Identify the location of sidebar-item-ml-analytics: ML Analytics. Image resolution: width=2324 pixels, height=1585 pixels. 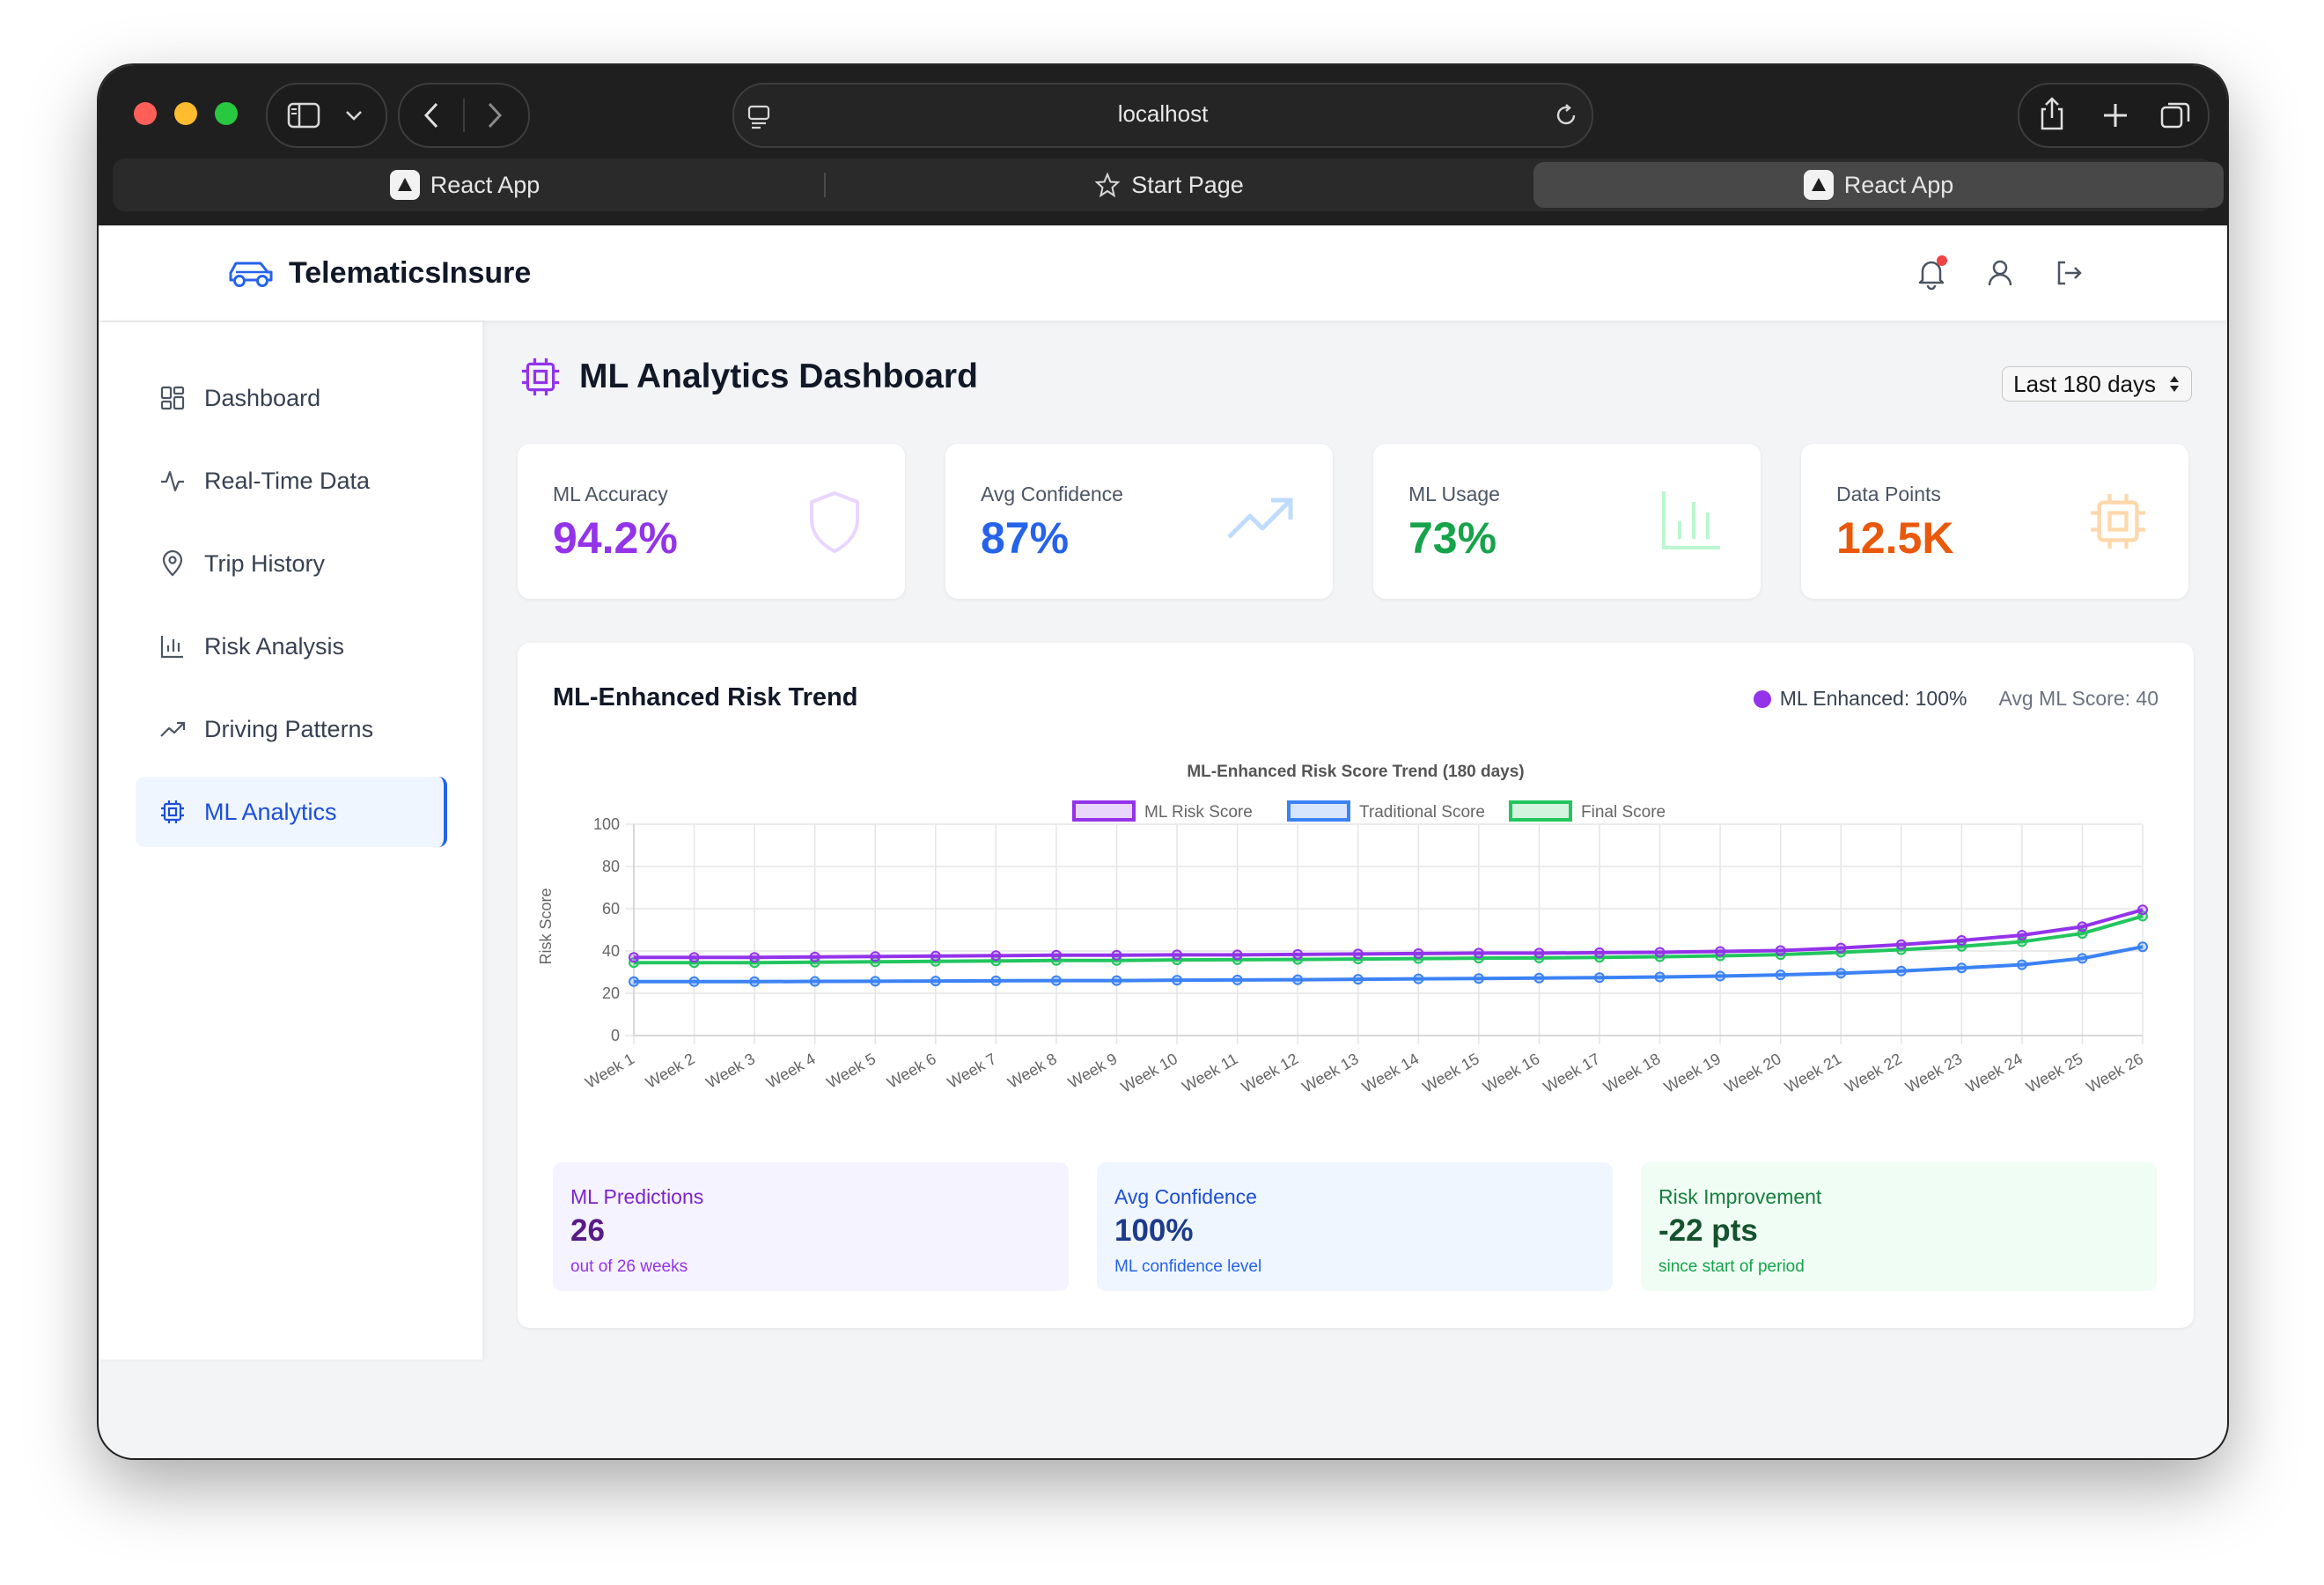
(291, 812).